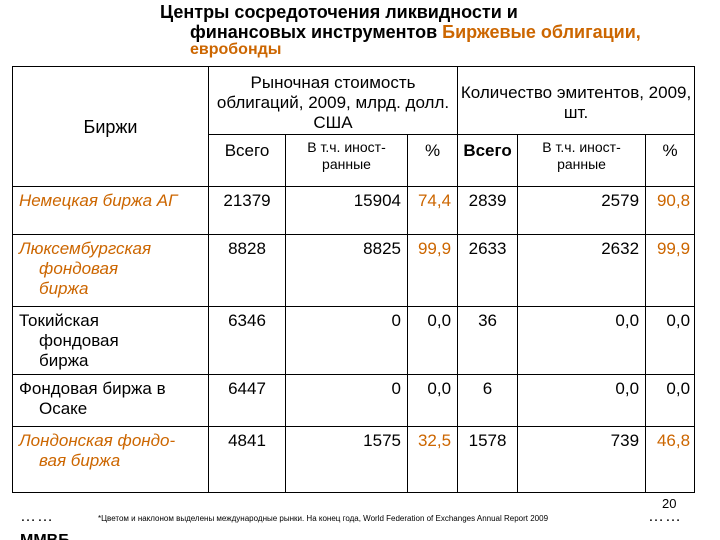 The height and width of the screenshot is (540, 720). What do you see at coordinates (85, 248) in the screenshot?
I see `exchange-name-line-1: Люксембургская` at bounding box center [85, 248].